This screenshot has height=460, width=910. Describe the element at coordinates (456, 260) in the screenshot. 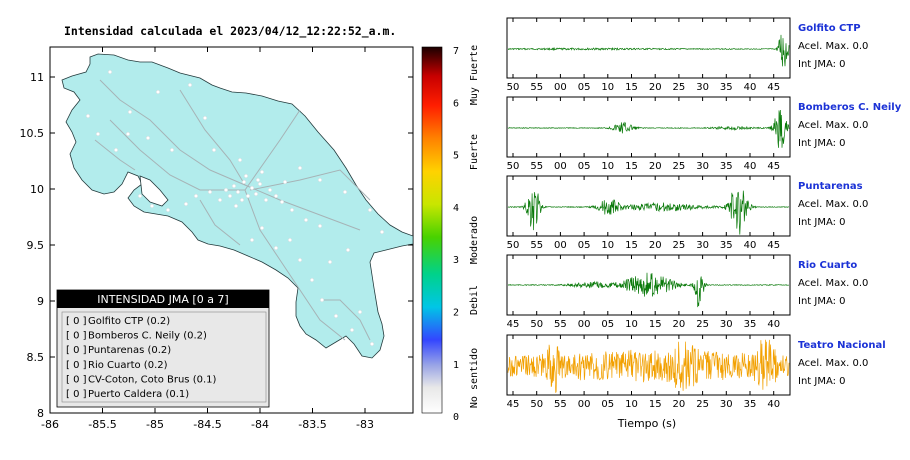

I see `colorbar-tick-label: 3` at that location.